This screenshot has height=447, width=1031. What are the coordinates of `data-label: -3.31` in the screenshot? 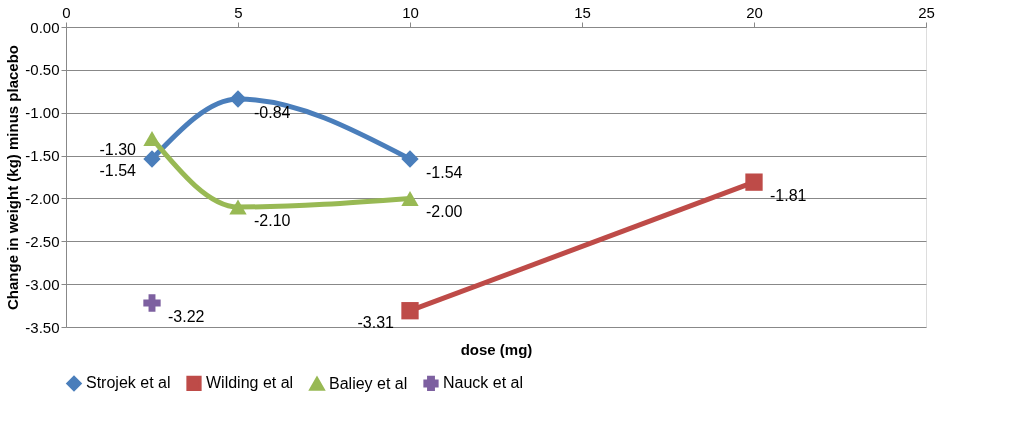 It's located at (376, 322).